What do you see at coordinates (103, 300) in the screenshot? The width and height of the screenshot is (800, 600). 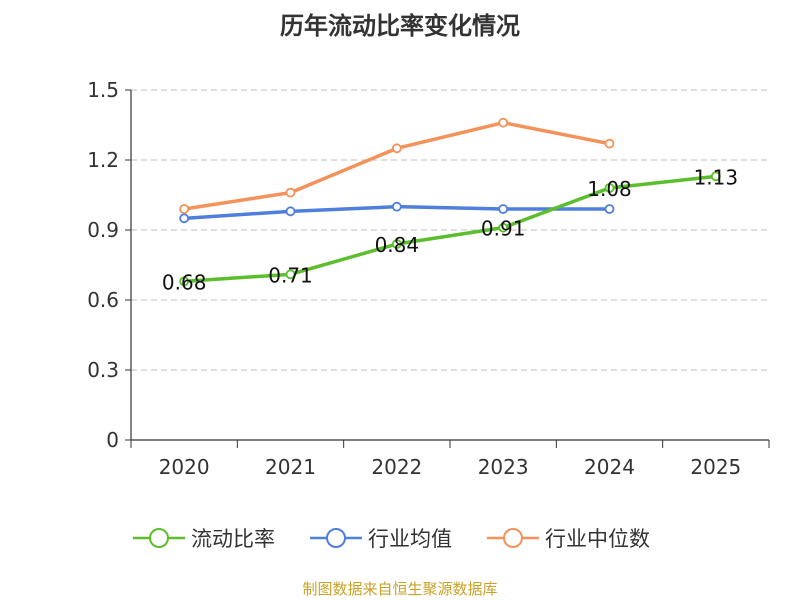 I see `y-tick-label: 0.6` at bounding box center [103, 300].